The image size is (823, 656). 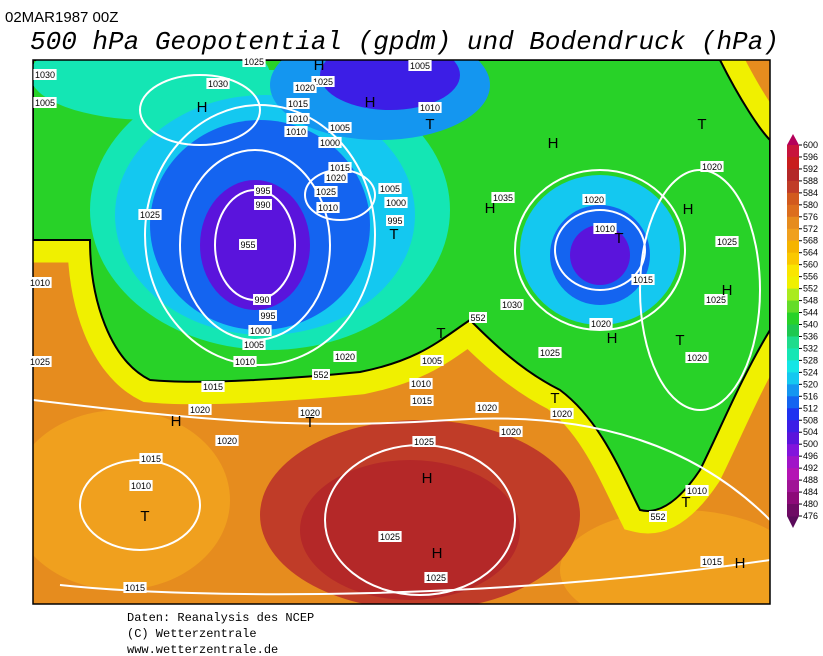 I want to click on contour-label-box, so click(x=478, y=317).